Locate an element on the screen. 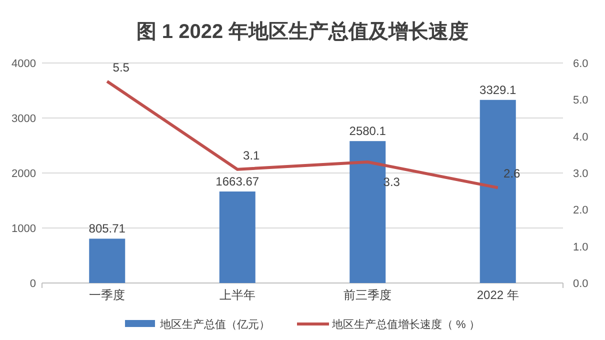 This screenshot has width=605, height=340. y-tick-label: 3000 is located at coordinates (24, 119).